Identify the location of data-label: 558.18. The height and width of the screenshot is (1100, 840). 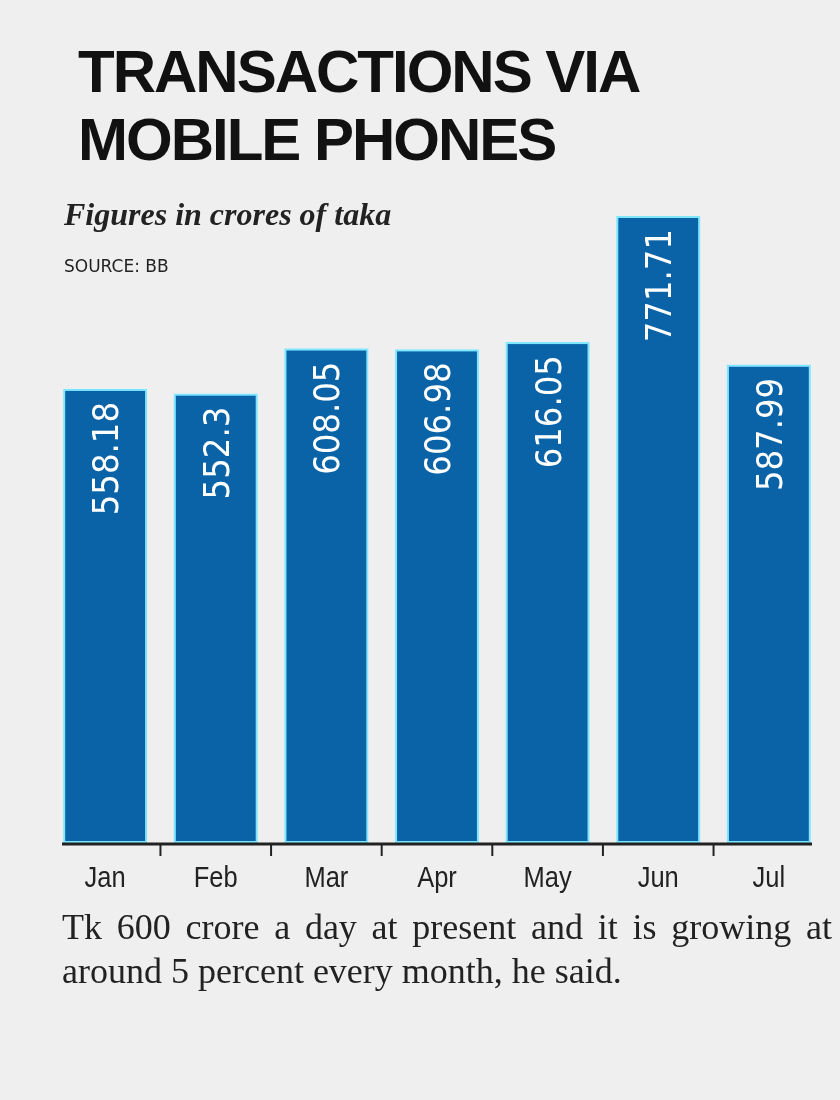
(106, 458).